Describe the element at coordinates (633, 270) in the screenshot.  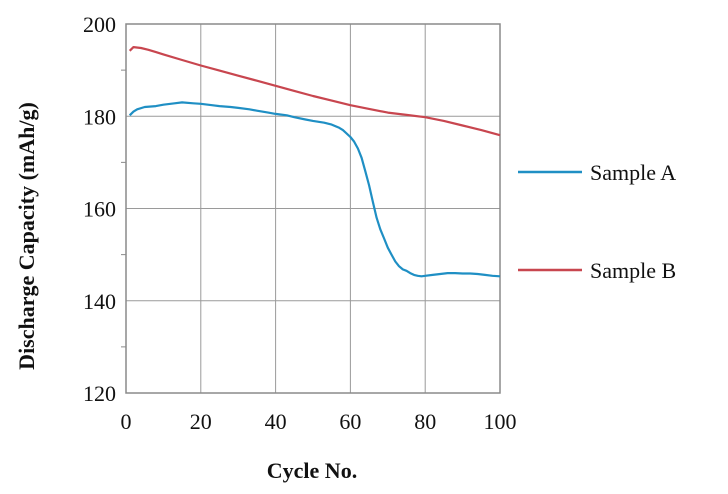
I see `legend-label-2: Sample B` at that location.